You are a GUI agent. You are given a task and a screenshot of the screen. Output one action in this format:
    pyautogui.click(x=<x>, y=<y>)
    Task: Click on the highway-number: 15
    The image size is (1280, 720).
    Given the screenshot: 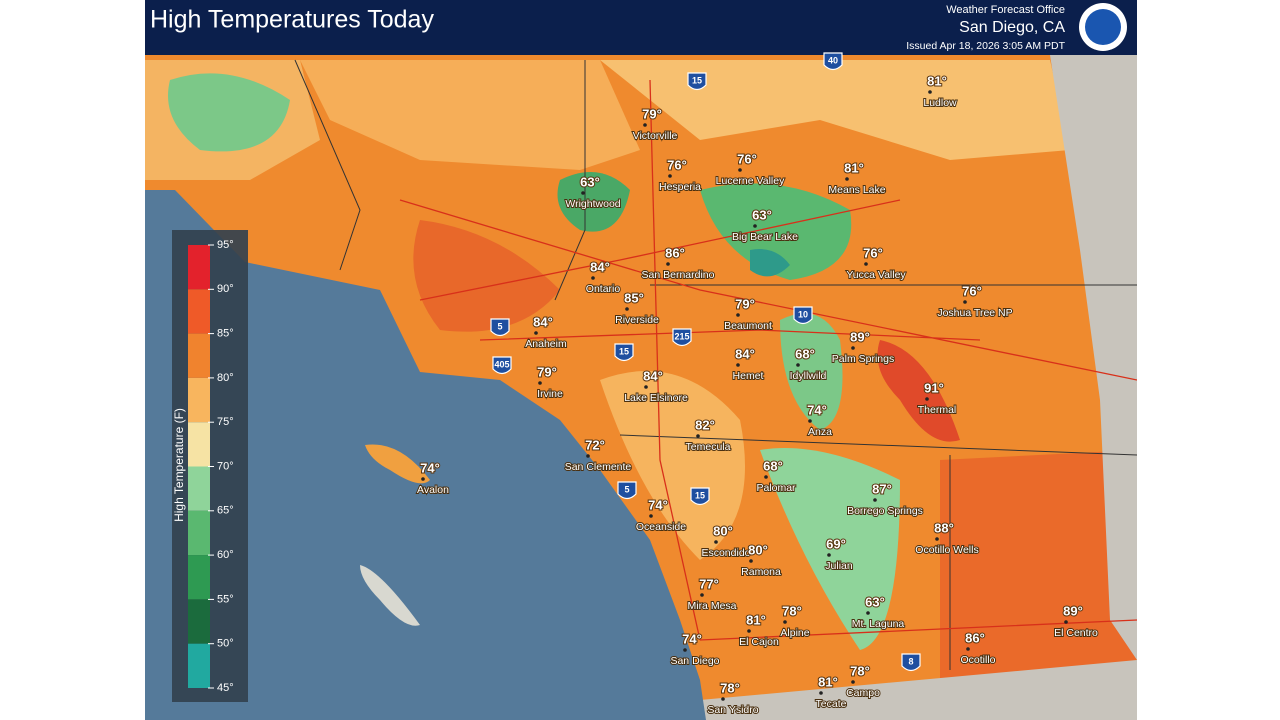 What is the action you would take?
    pyautogui.click(x=697, y=80)
    